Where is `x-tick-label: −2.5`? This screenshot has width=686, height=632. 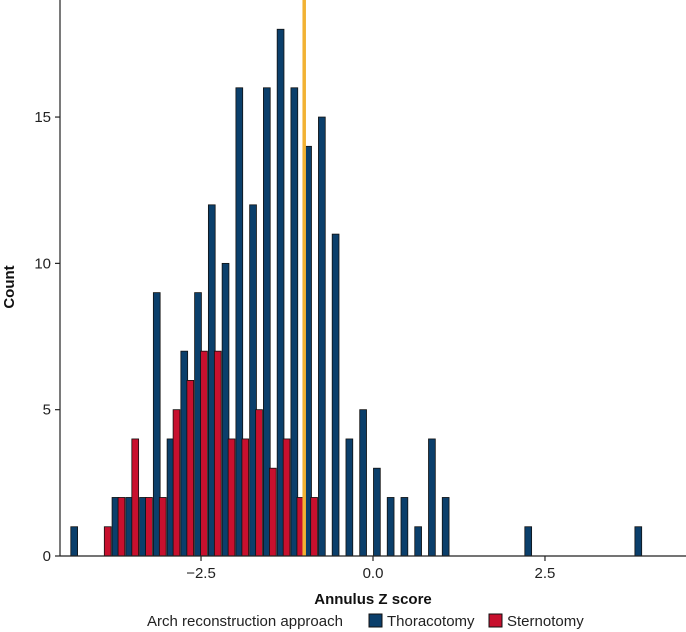
x-tick-label: −2.5 is located at coordinates (201, 573).